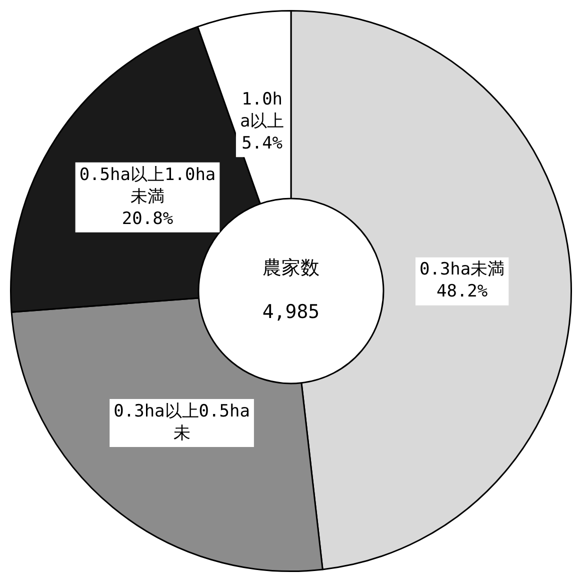 Image resolution: width=582 pixels, height=582 pixels. Describe the element at coordinates (182, 422) in the screenshot. I see `slice-label: 0.3ha以上0.5ha未` at that location.